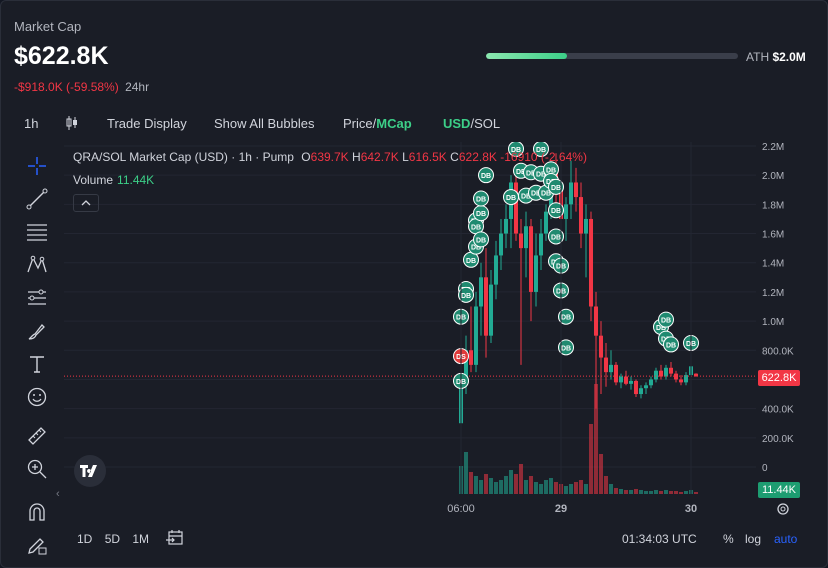 Image resolution: width=828 pixels, height=568 pixels. What do you see at coordinates (37, 265) in the screenshot?
I see `pattern-tool` at bounding box center [37, 265].